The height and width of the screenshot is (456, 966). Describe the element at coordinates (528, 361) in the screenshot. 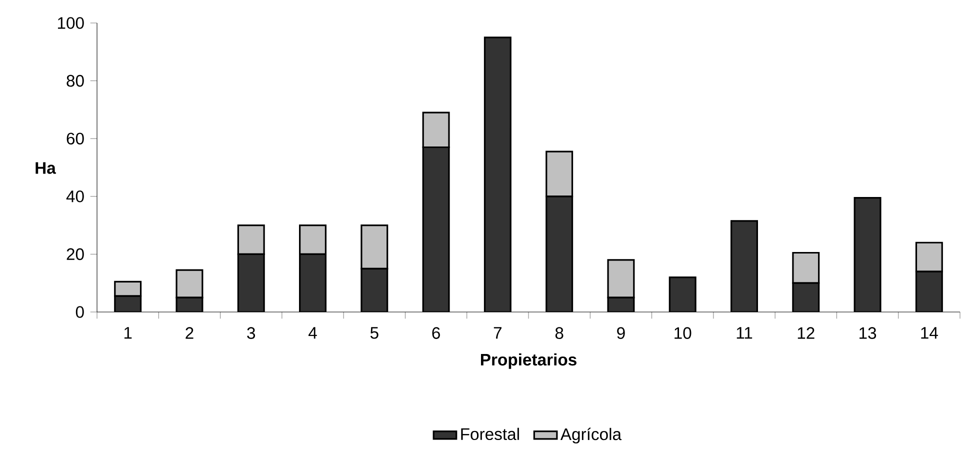

I see `x-axis-title: Propietarios` at that location.